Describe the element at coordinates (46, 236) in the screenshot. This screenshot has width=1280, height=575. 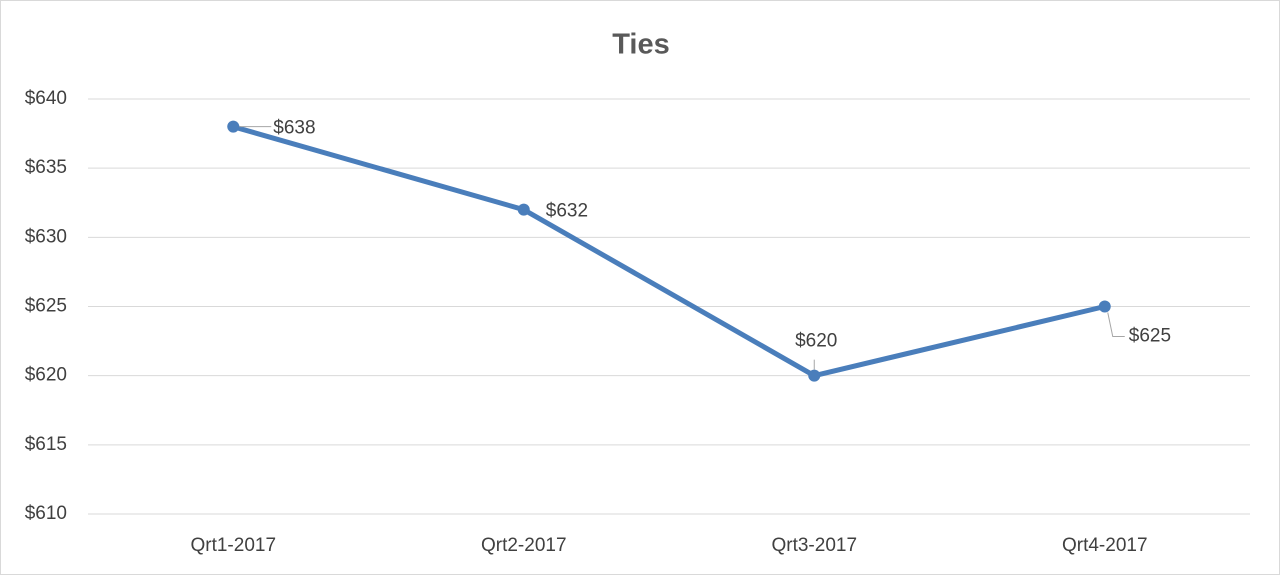
I see `y-tick-label: $630` at that location.